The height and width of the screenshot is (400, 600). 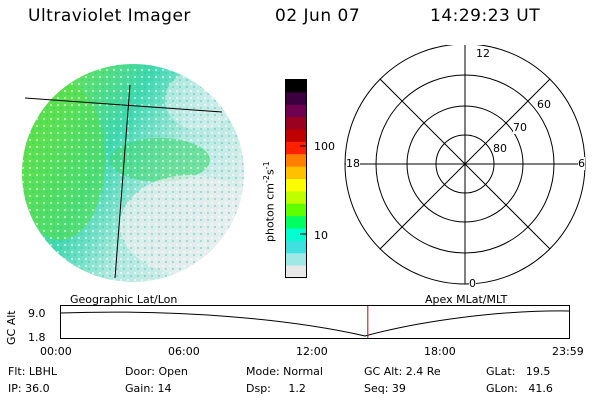 I want to click on orbit-altitude-curve, so click(x=315, y=323).